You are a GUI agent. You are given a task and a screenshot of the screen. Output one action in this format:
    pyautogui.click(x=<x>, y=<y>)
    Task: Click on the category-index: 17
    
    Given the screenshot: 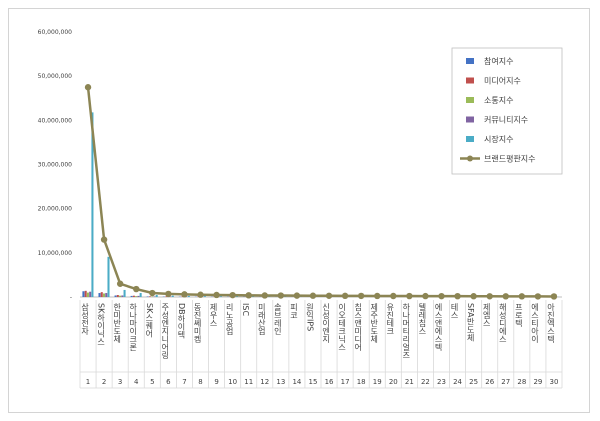 What is the action you would take?
    pyautogui.click(x=345, y=382)
    